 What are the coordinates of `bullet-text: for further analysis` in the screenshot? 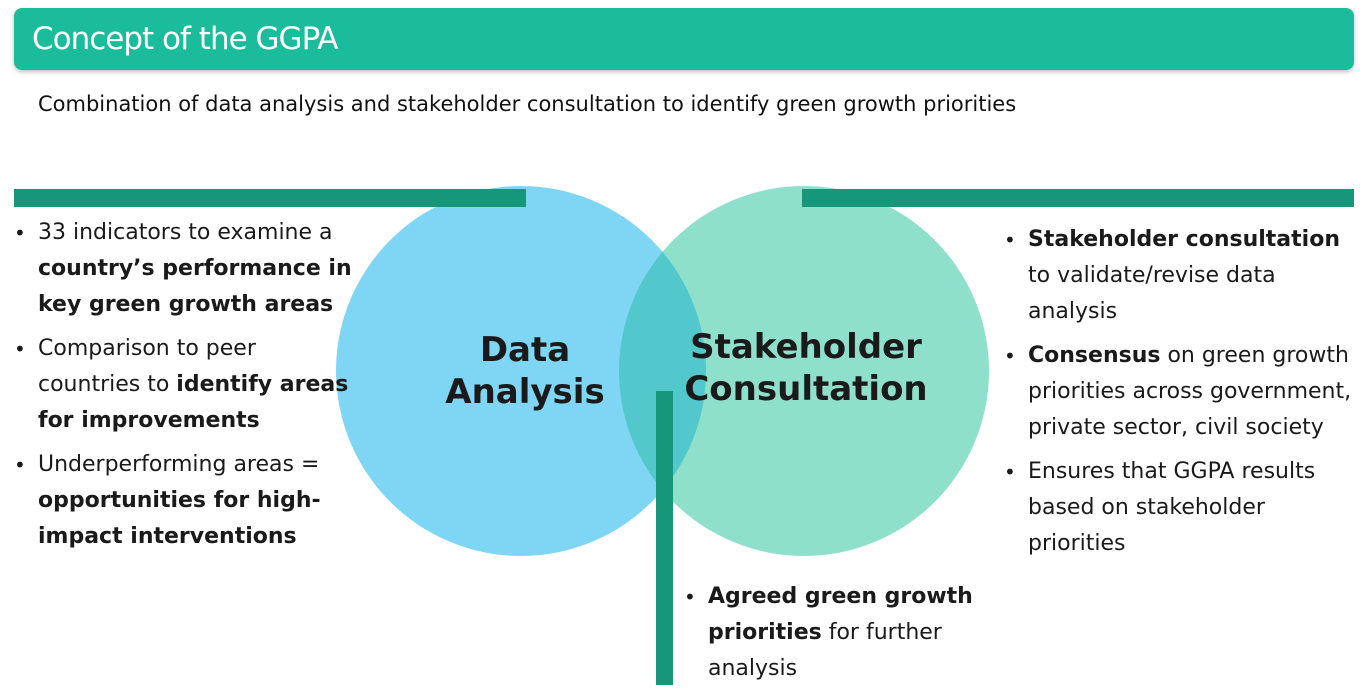 It's located at (825, 650).